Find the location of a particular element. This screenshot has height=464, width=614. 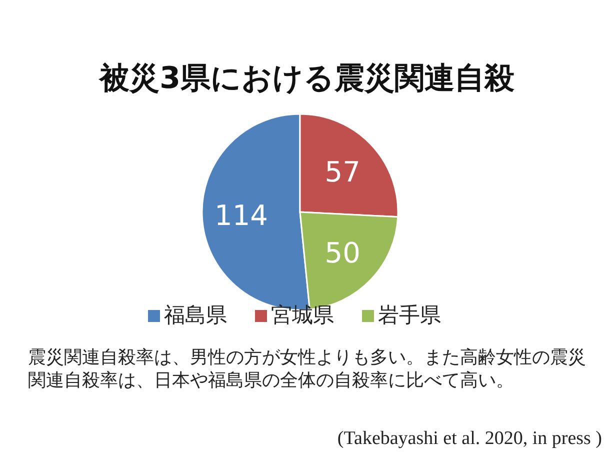

data-label: 114 is located at coordinates (241, 215).